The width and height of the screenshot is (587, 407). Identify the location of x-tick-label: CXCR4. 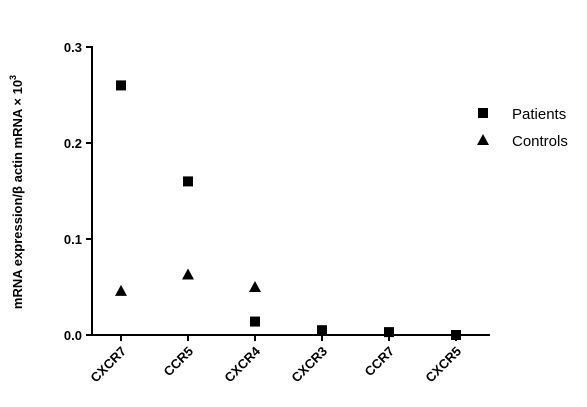
(242, 364).